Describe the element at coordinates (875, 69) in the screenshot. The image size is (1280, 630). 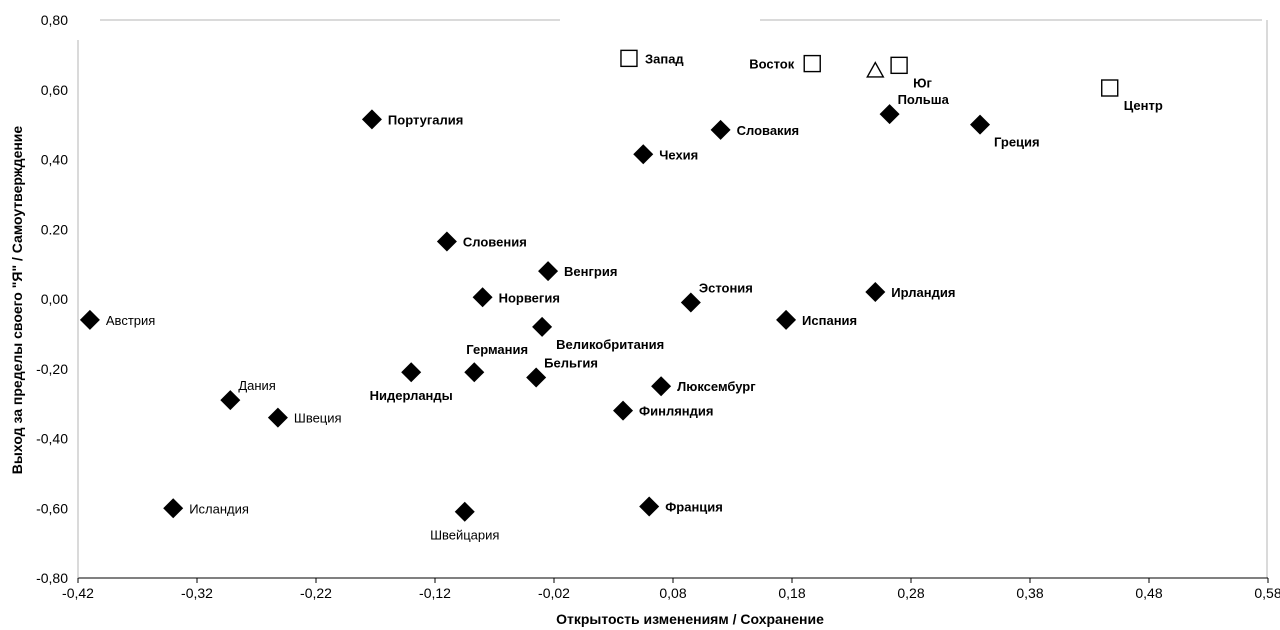
I see `triangle-marker` at that location.